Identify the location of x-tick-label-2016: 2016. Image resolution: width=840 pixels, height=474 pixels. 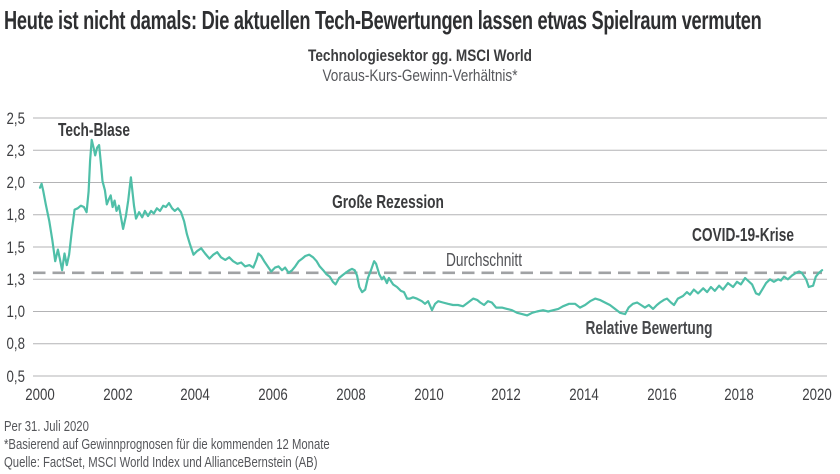
(661, 394).